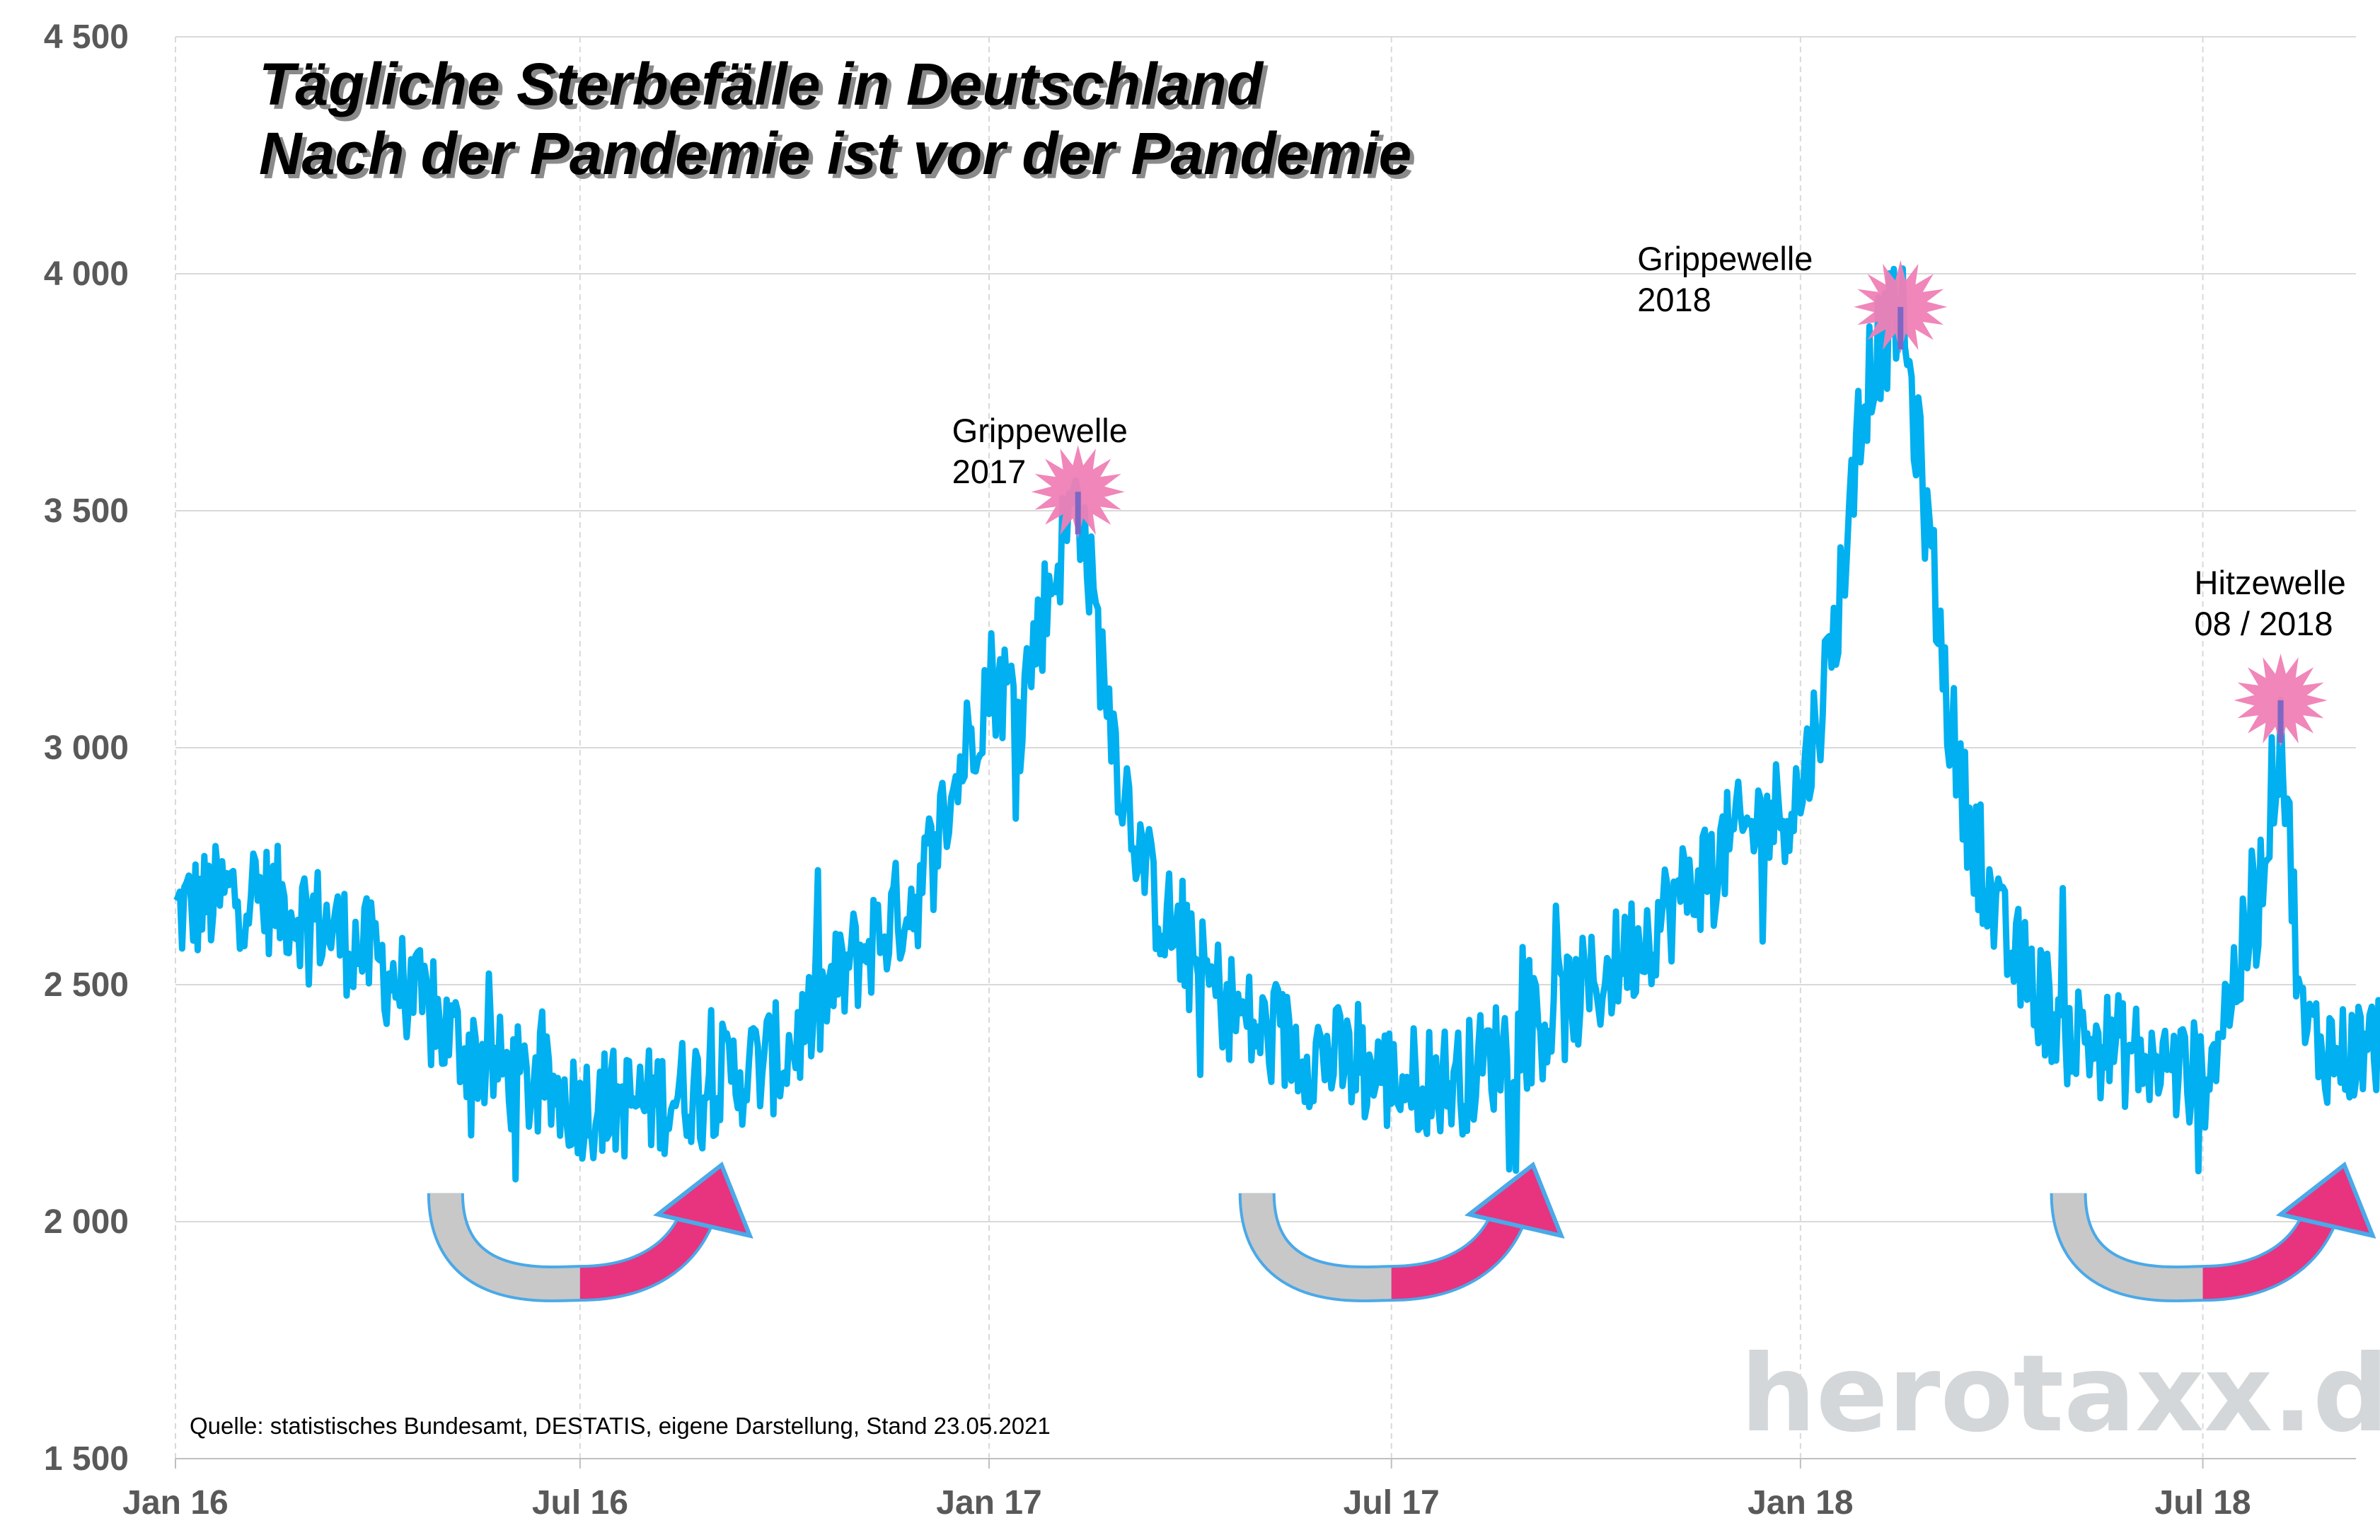  Describe the element at coordinates (86, 511) in the screenshot. I see `y-tick-label: 3 500` at that location.